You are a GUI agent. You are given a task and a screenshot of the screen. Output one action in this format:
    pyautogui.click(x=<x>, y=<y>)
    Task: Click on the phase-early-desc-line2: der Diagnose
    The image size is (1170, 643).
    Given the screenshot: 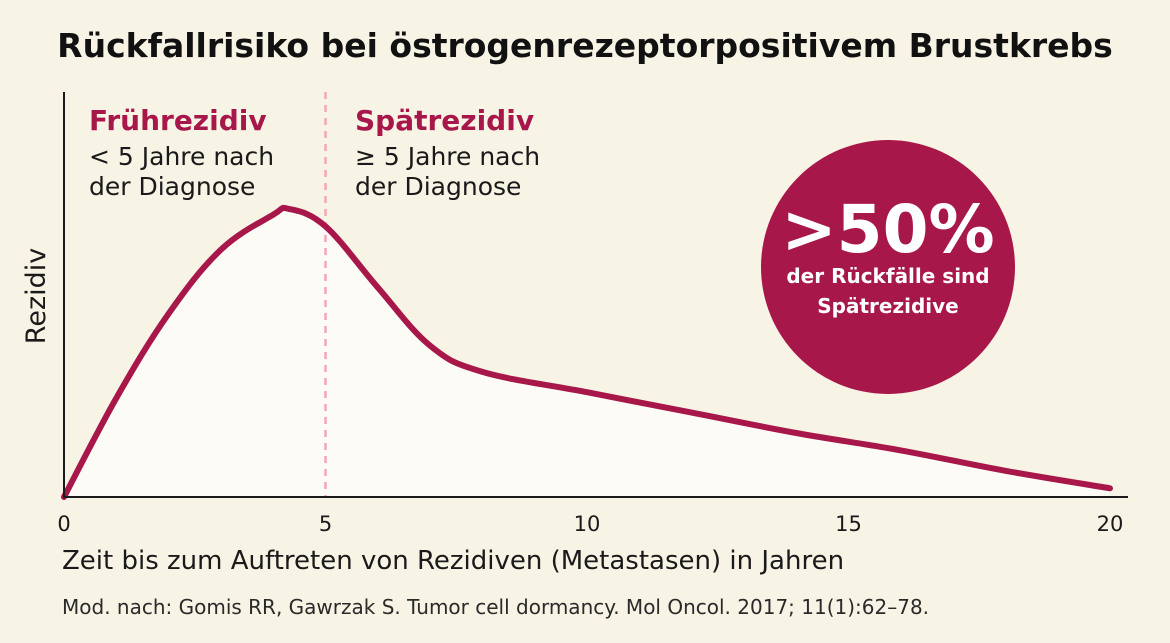 What is the action you would take?
    pyautogui.click(x=172, y=186)
    